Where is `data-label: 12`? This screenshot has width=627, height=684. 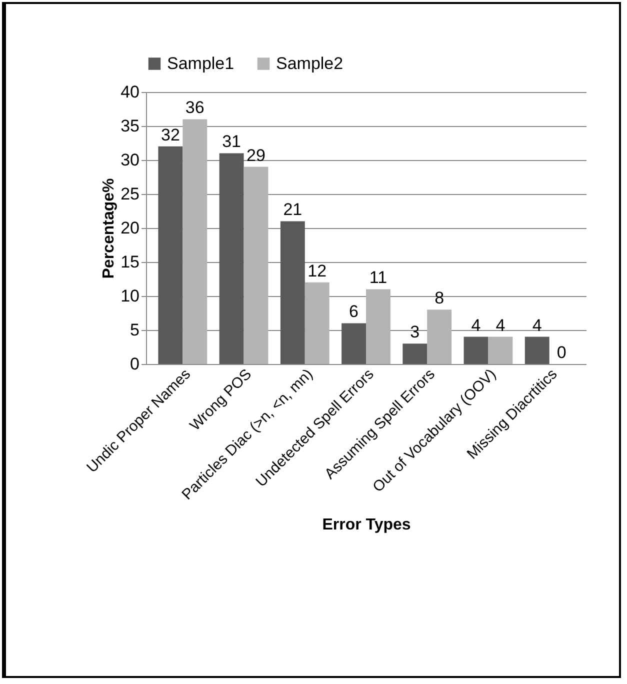
data-label: 12 is located at coordinates (317, 270).